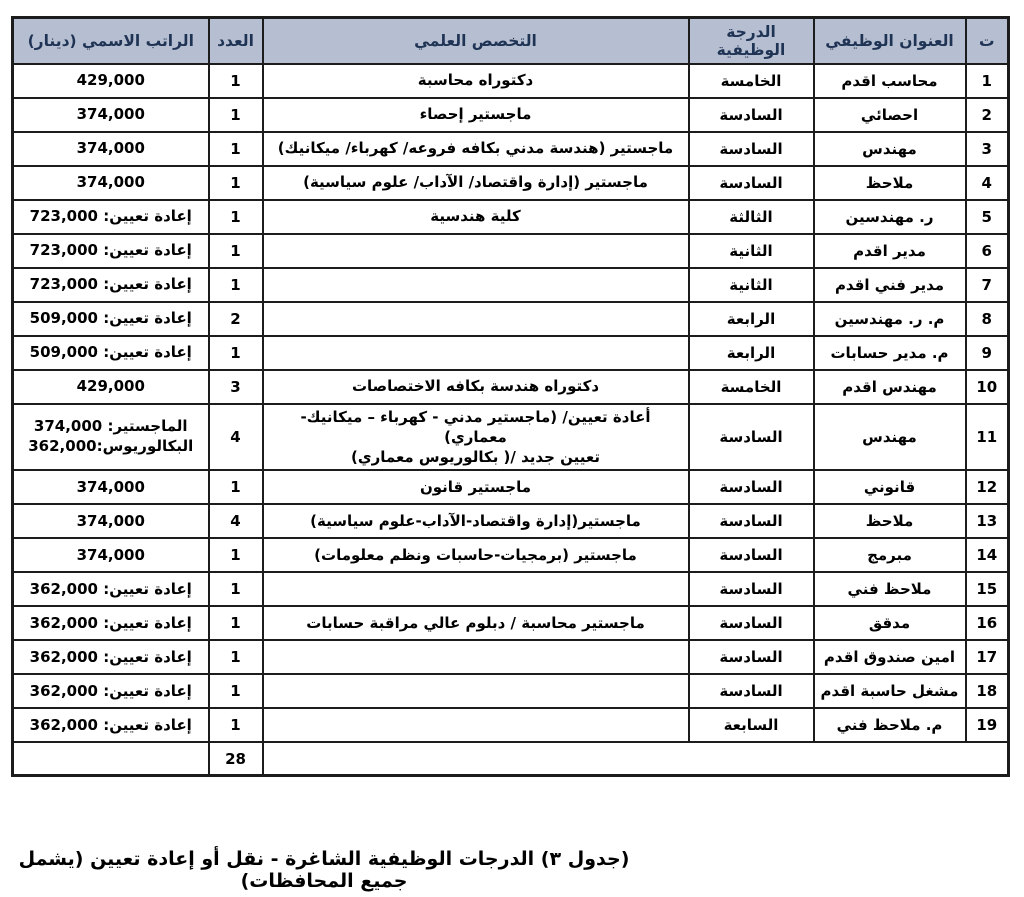 This screenshot has height=897, width=1024. Describe the element at coordinates (889, 589) in the screenshot. I see `cell-job-title: ملاحظ فني` at that location.